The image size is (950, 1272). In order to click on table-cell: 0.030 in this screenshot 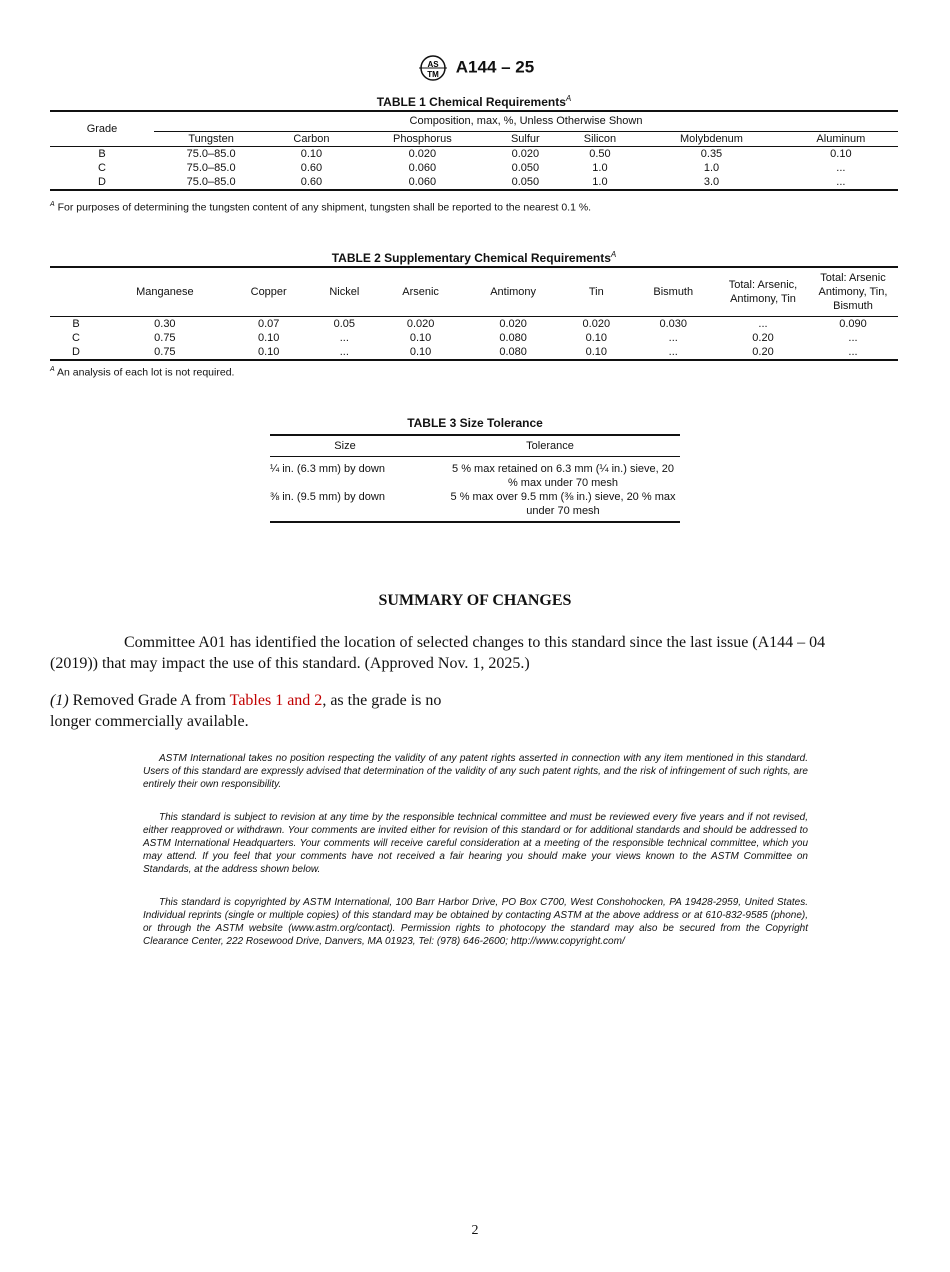, I will do `click(673, 324)`.